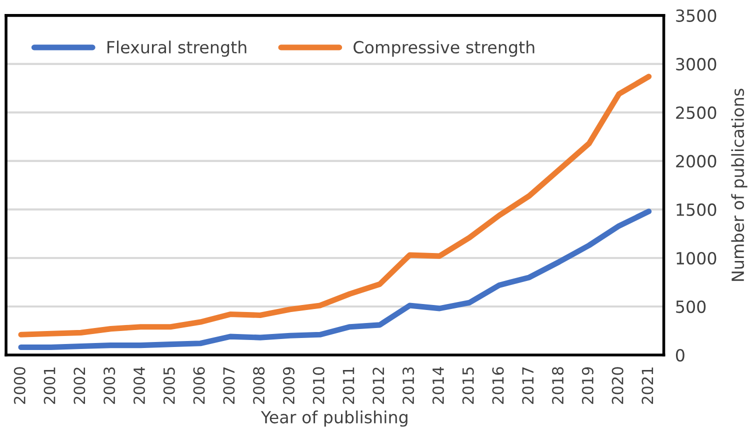 Image resolution: width=756 pixels, height=441 pixels. What do you see at coordinates (318, 385) in the screenshot?
I see `x-tick-label: 2010` at bounding box center [318, 385].